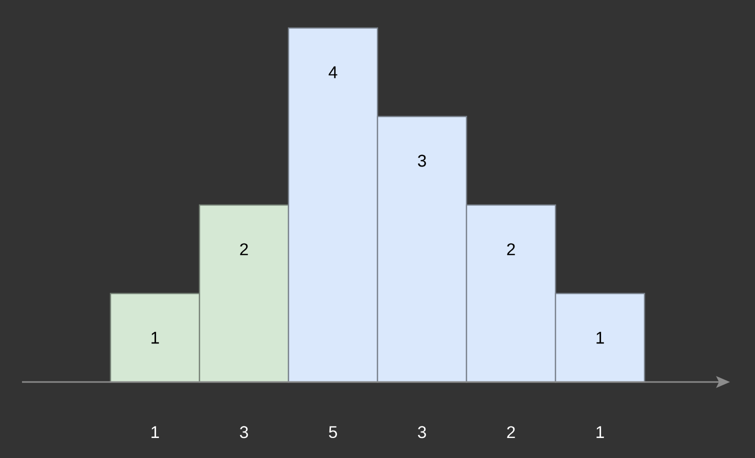 The image size is (755, 458). I want to click on x-tick-label: 2, so click(511, 432).